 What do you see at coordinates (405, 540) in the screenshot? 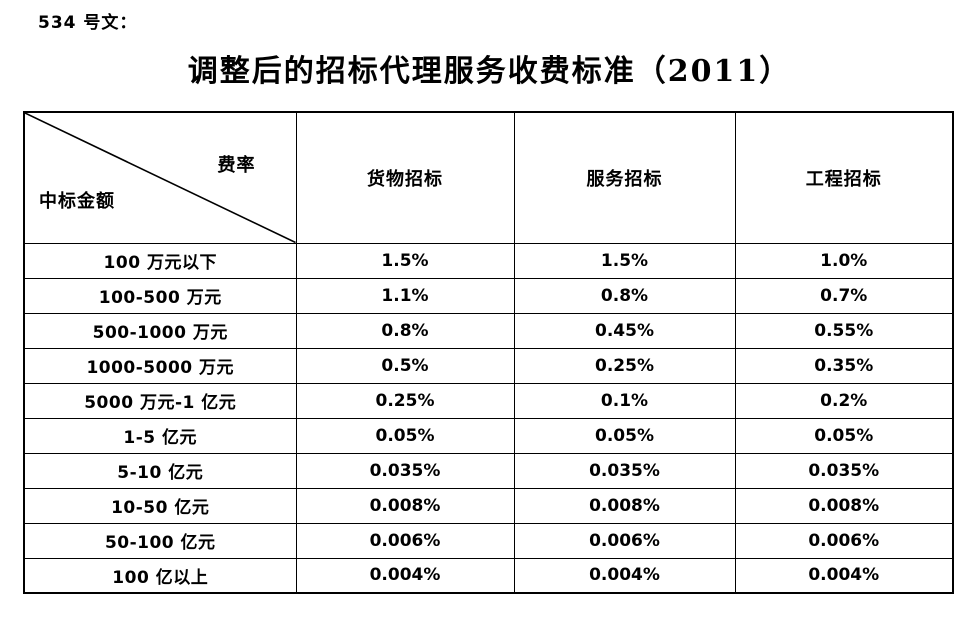
I see `goods-rate-cell: 0.006%` at bounding box center [405, 540].